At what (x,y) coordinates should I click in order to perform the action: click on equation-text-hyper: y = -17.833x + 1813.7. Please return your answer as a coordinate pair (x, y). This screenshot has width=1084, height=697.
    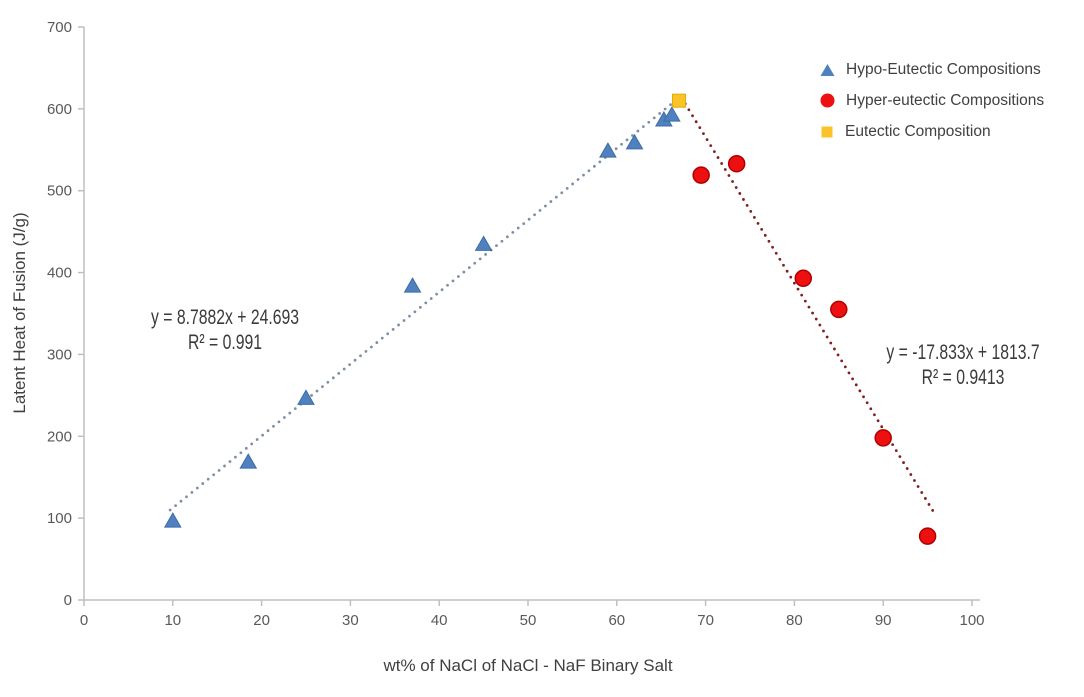
    Looking at the image, I should click on (963, 352).